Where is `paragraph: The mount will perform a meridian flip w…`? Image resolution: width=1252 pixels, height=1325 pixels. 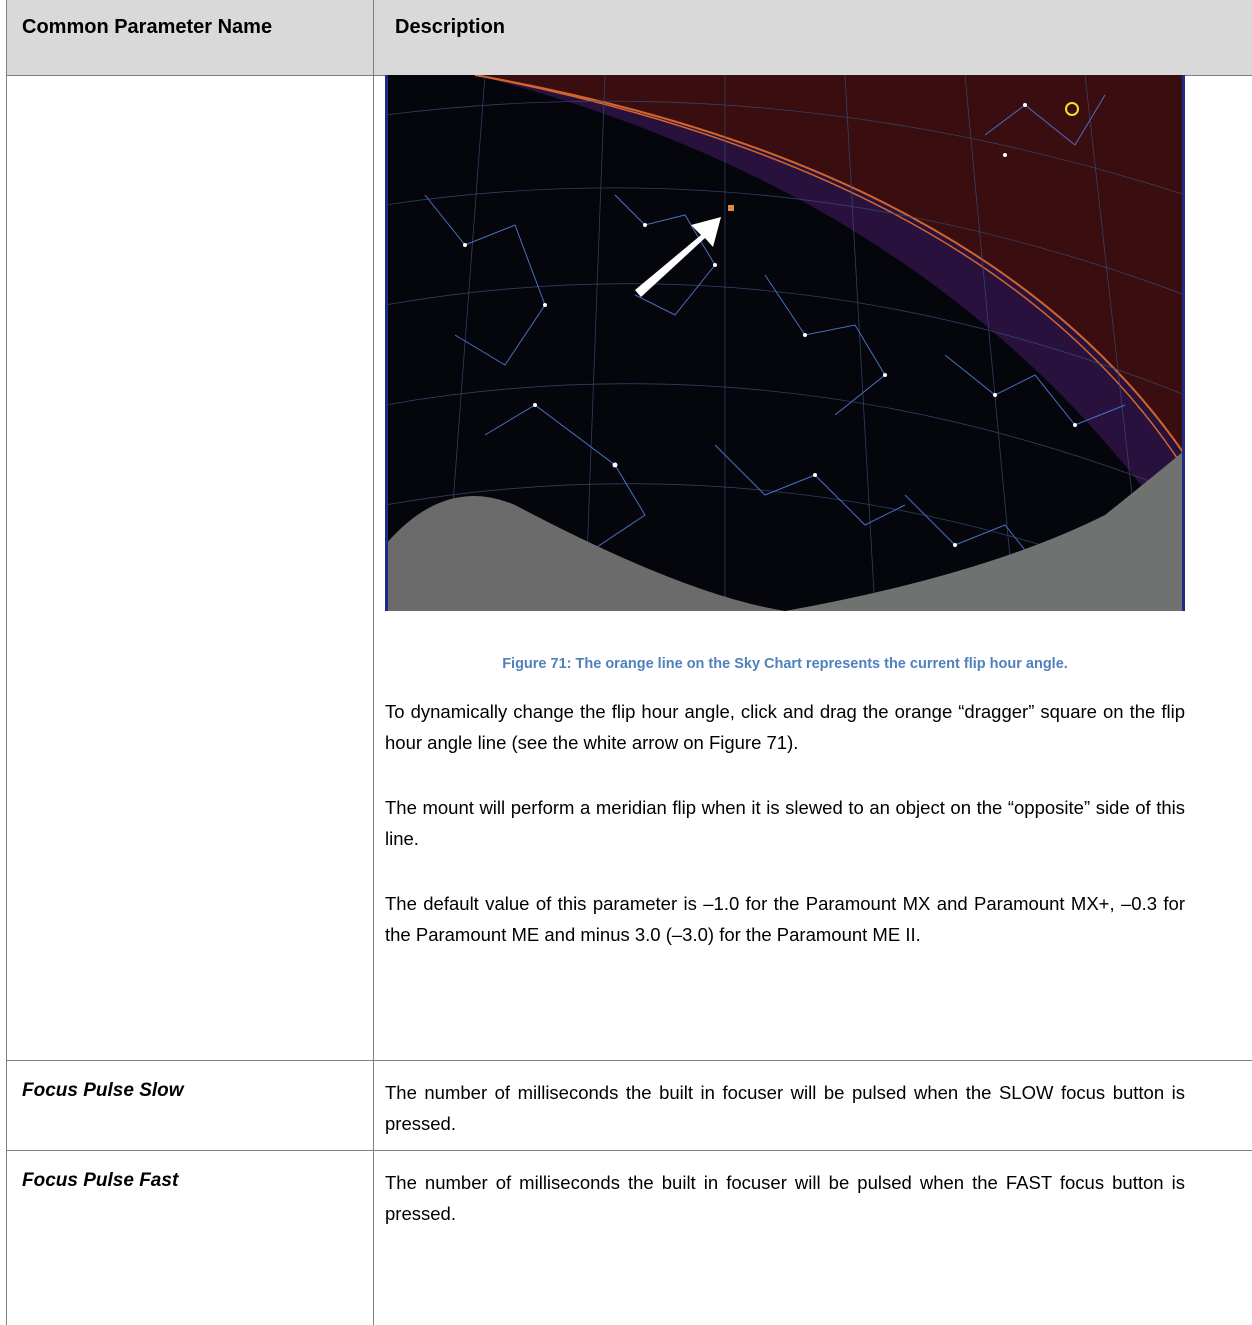
paragraph: The mount will perform a meridian flip w… is located at coordinates (785, 823).